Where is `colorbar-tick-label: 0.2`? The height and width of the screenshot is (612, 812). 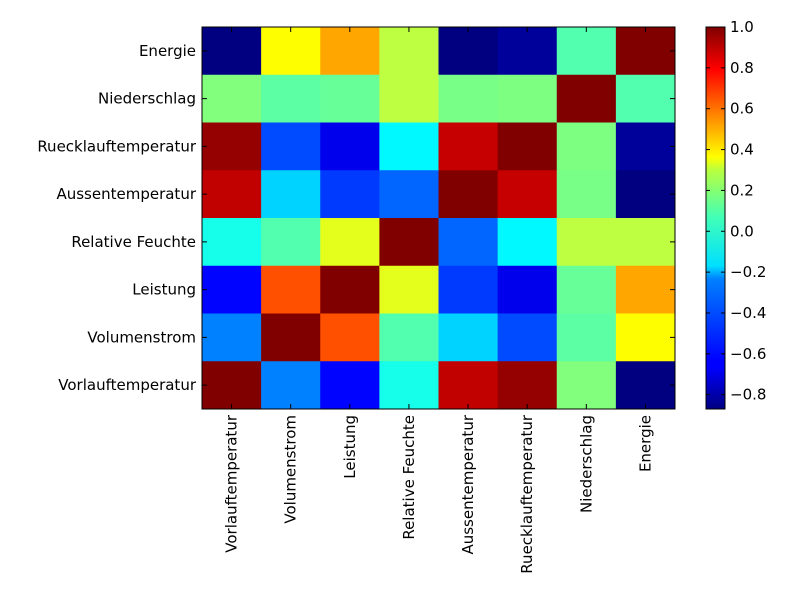
colorbar-tick-label: 0.2 is located at coordinates (742, 190).